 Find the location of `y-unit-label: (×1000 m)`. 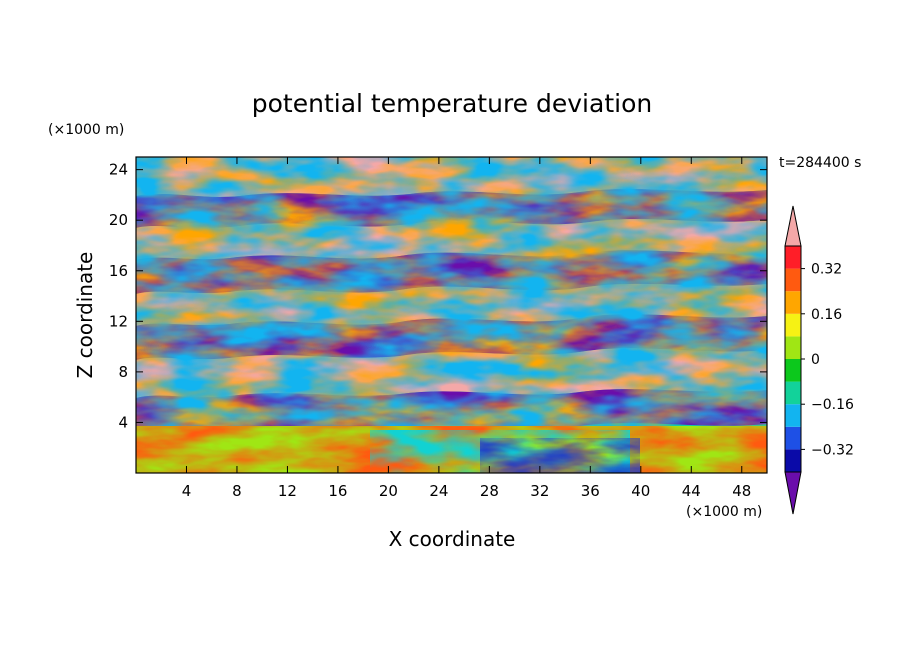

y-unit-label: (×1000 m) is located at coordinates (86, 130).